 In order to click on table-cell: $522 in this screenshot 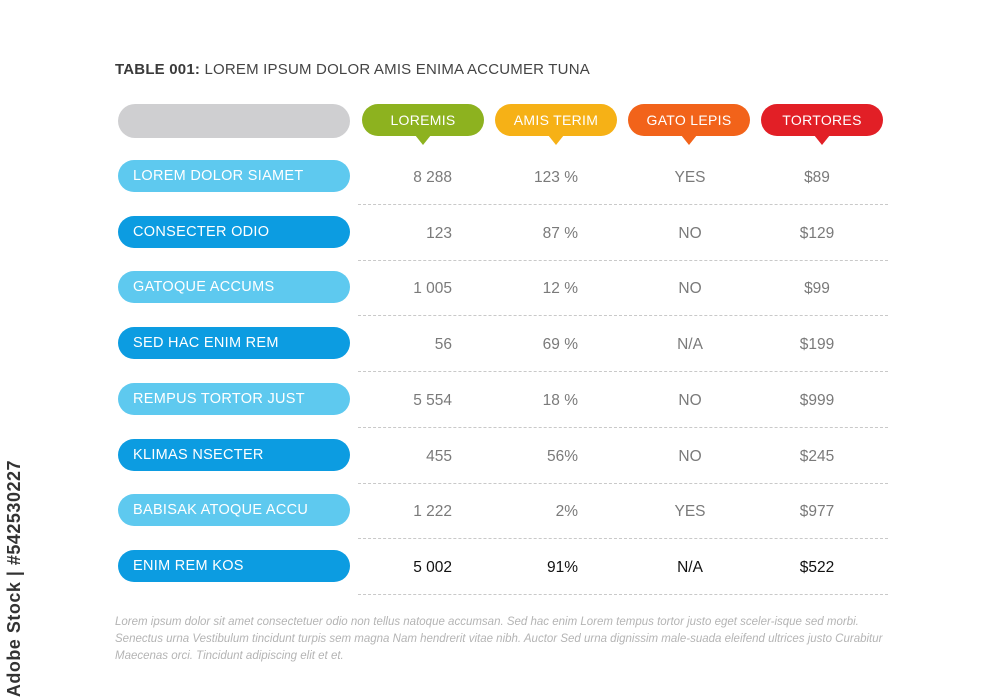, I will do `click(817, 567)`.